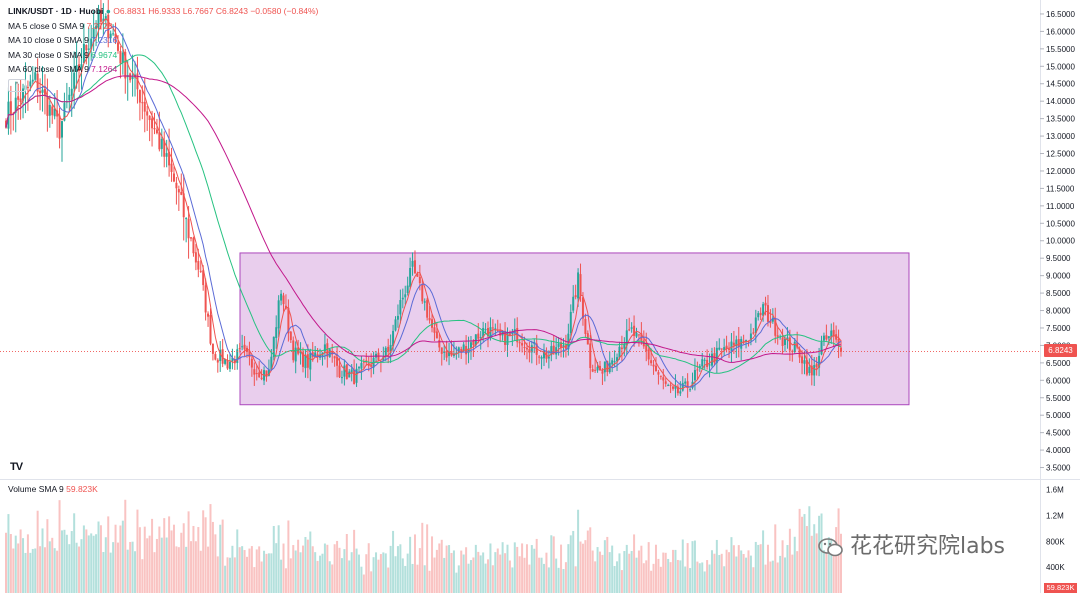 Image resolution: width=1080 pixels, height=593 pixels. What do you see at coordinates (53, 489) in the screenshot?
I see `volume-legend: Volume SMA 9 59.823K` at bounding box center [53, 489].